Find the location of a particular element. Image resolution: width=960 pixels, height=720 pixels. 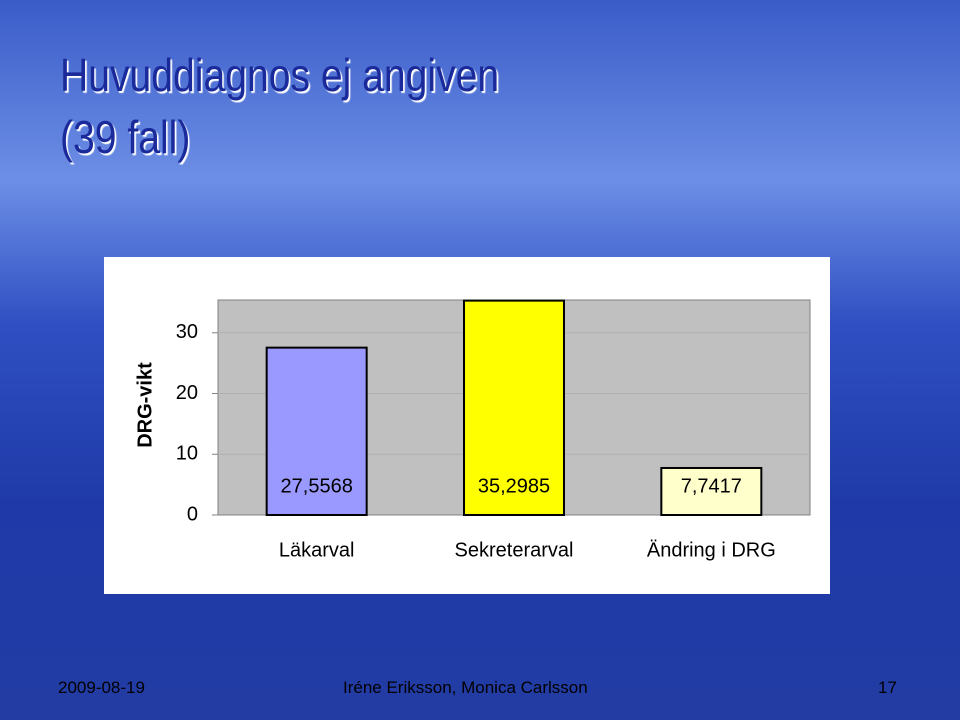

data-label: 7,7417 is located at coordinates (711, 486).